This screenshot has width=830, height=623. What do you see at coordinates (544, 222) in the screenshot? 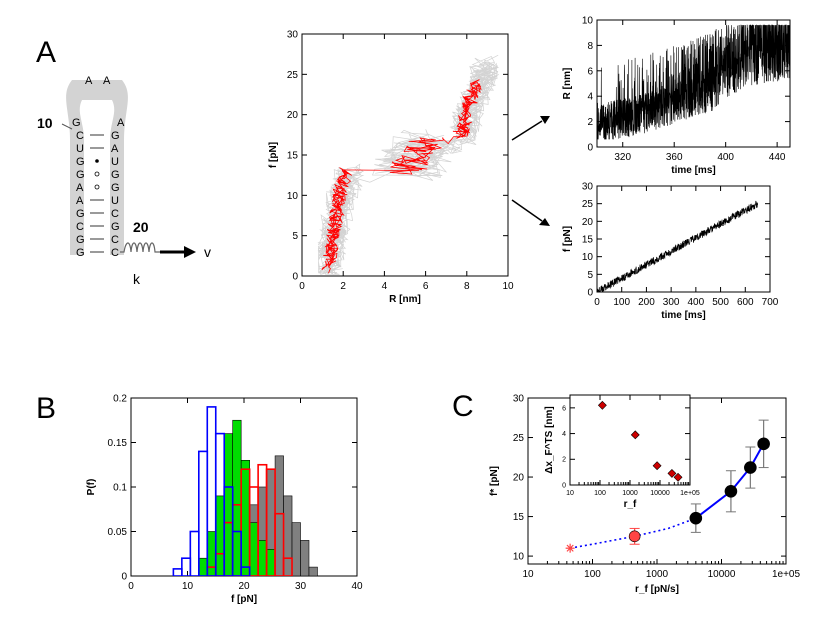
I see `arrow-to-f-plot-head-icon` at bounding box center [544, 222].